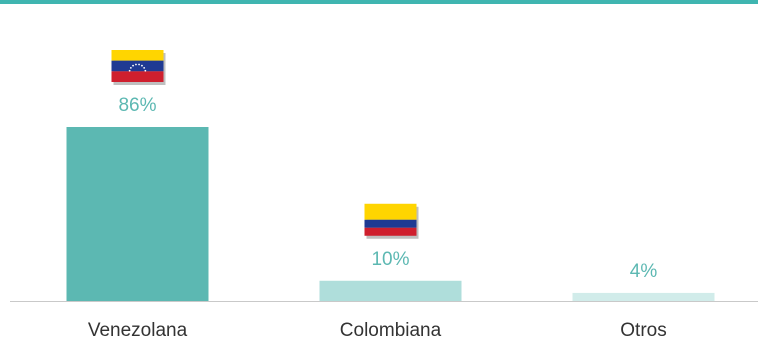  What do you see at coordinates (390, 259) in the screenshot?
I see `value-label-colombiana: 10%` at bounding box center [390, 259].